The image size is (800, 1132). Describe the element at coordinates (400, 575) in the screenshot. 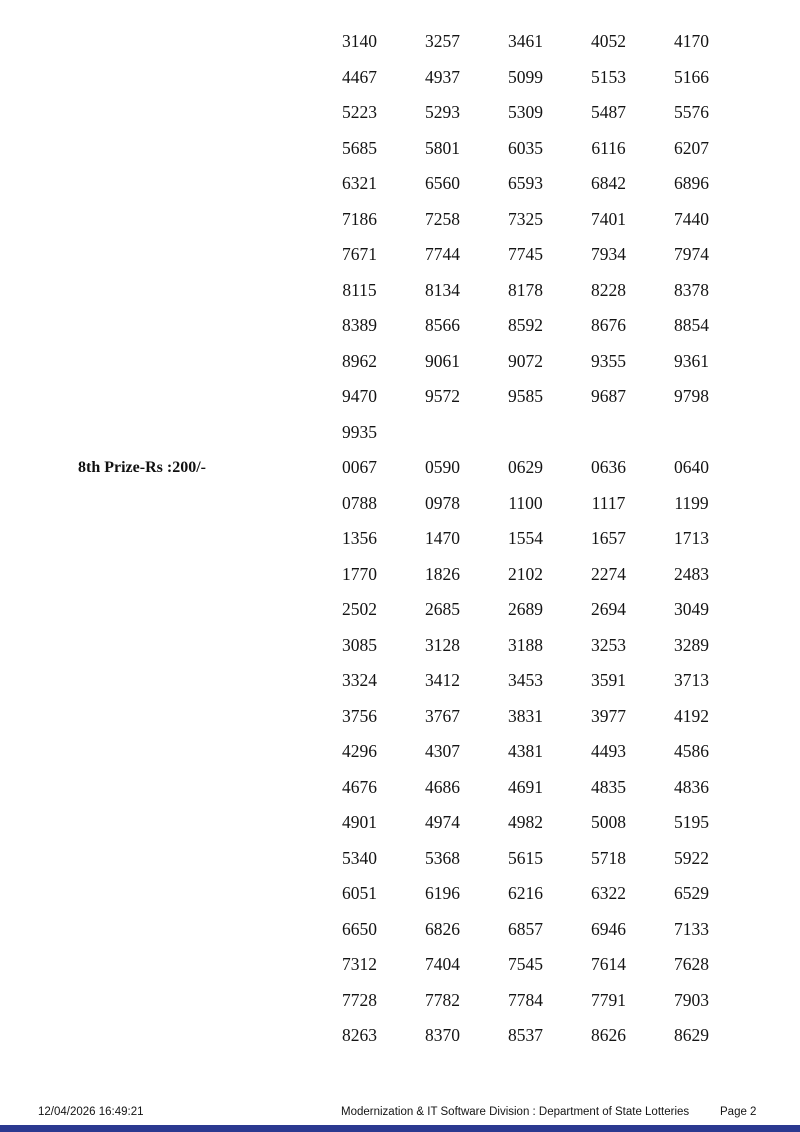

I see `number-row: 1770 1826 2102 2274 2483` at that location.